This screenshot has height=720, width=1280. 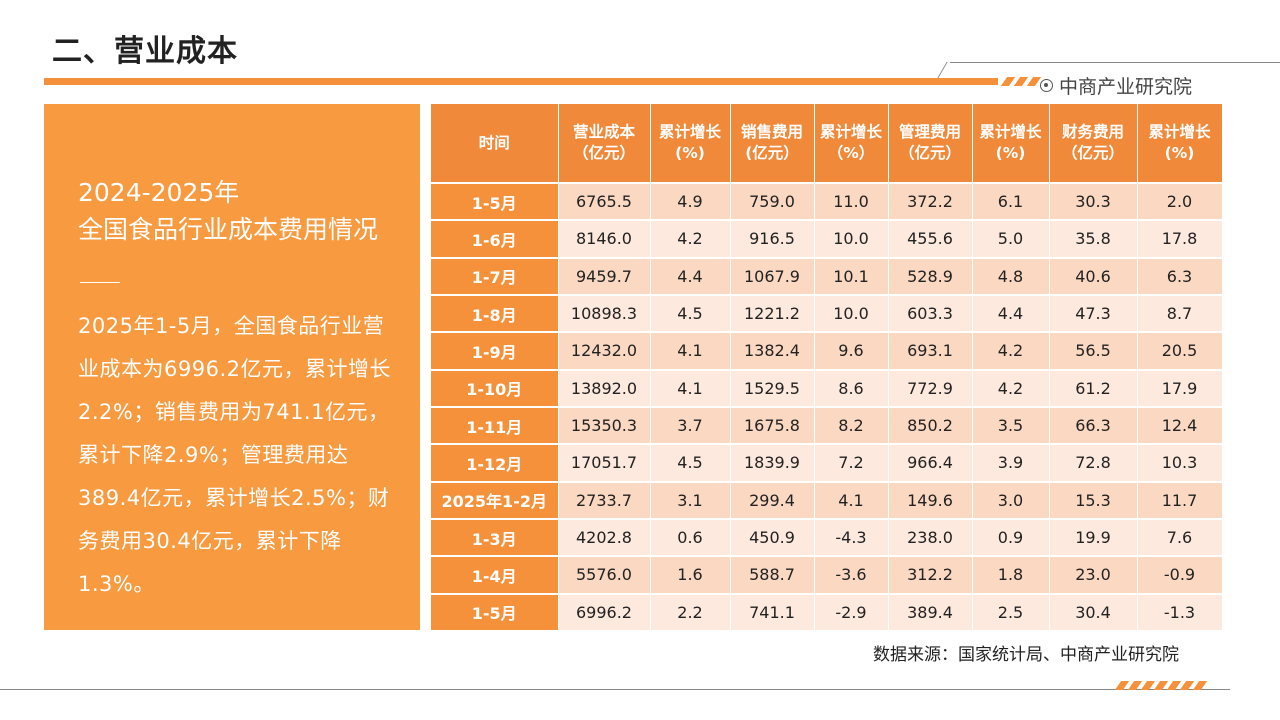 What do you see at coordinates (495, 537) in the screenshot?
I see `row-period-cell: 1-3月` at bounding box center [495, 537].